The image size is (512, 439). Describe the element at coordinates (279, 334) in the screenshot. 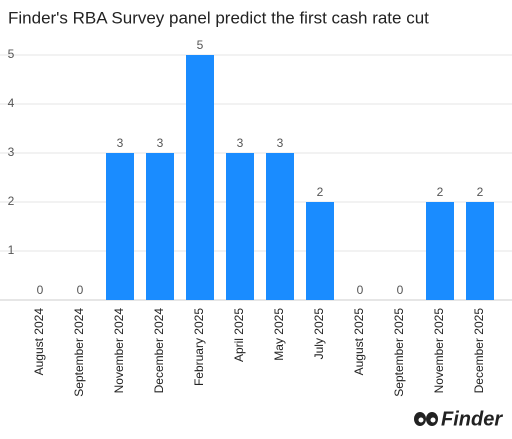

I see `x-tick-label: May 2025` at that location.